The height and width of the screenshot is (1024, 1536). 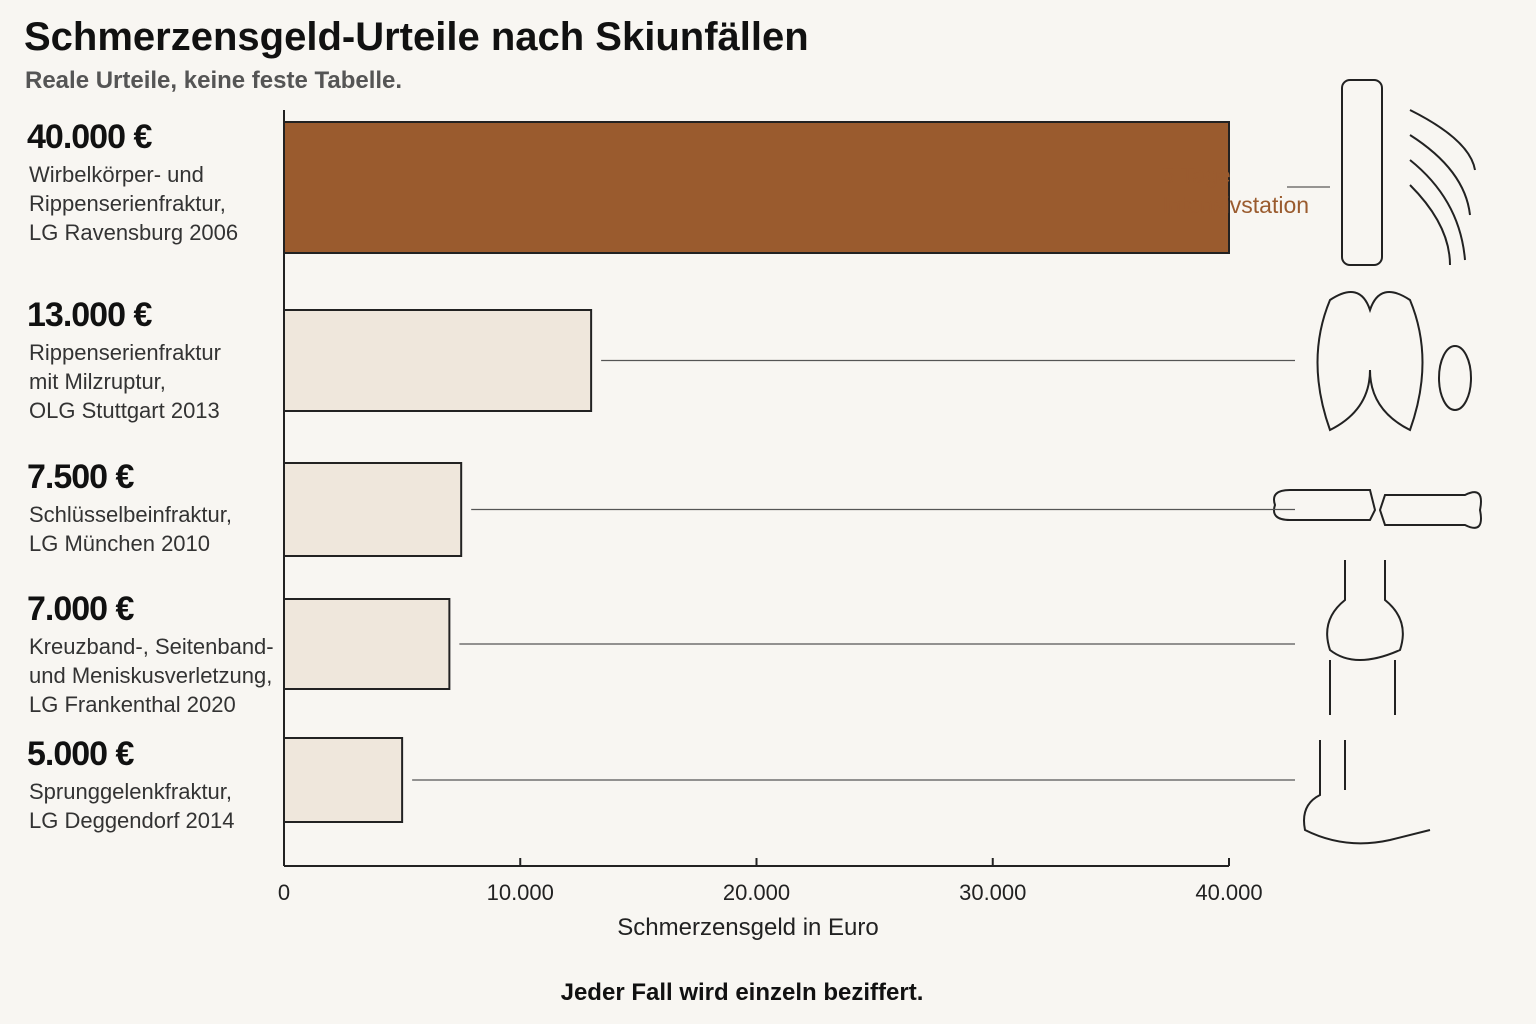 I want to click on x-tick-label: 20.000, so click(x=756, y=892).